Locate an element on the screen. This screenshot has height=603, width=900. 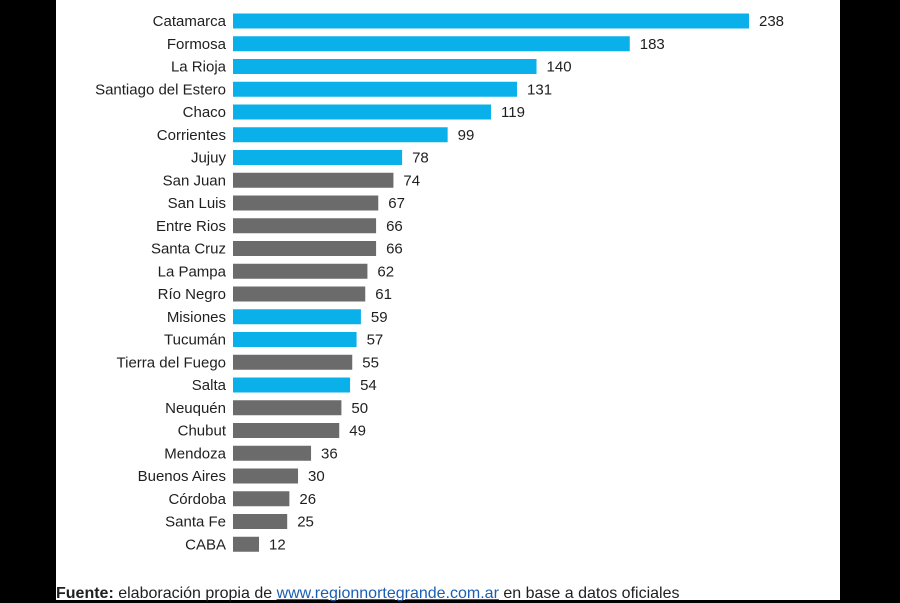
category-label-la-rioja: La Rioja is located at coordinates (199, 67).